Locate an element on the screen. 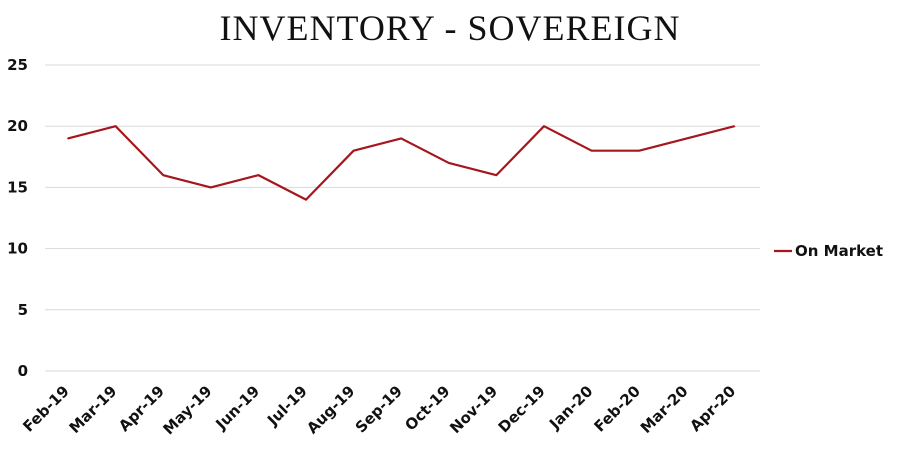  y-tick-label: 15 is located at coordinates (17, 187).